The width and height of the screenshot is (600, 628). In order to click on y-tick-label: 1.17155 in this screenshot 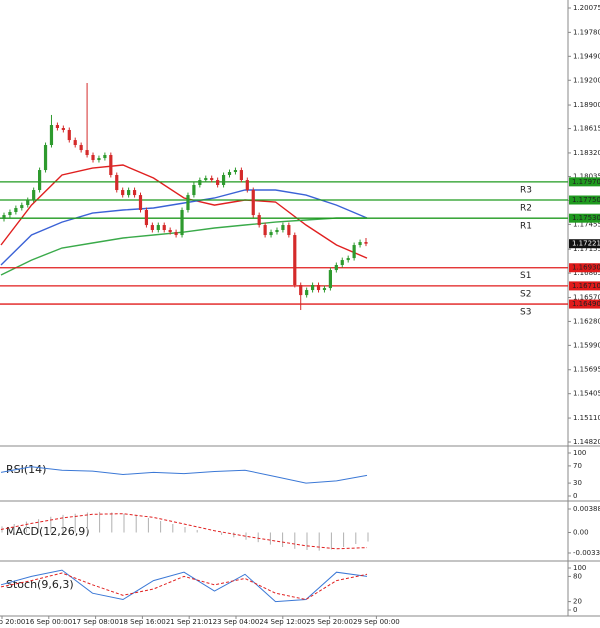, I will do `click(586, 249)`.